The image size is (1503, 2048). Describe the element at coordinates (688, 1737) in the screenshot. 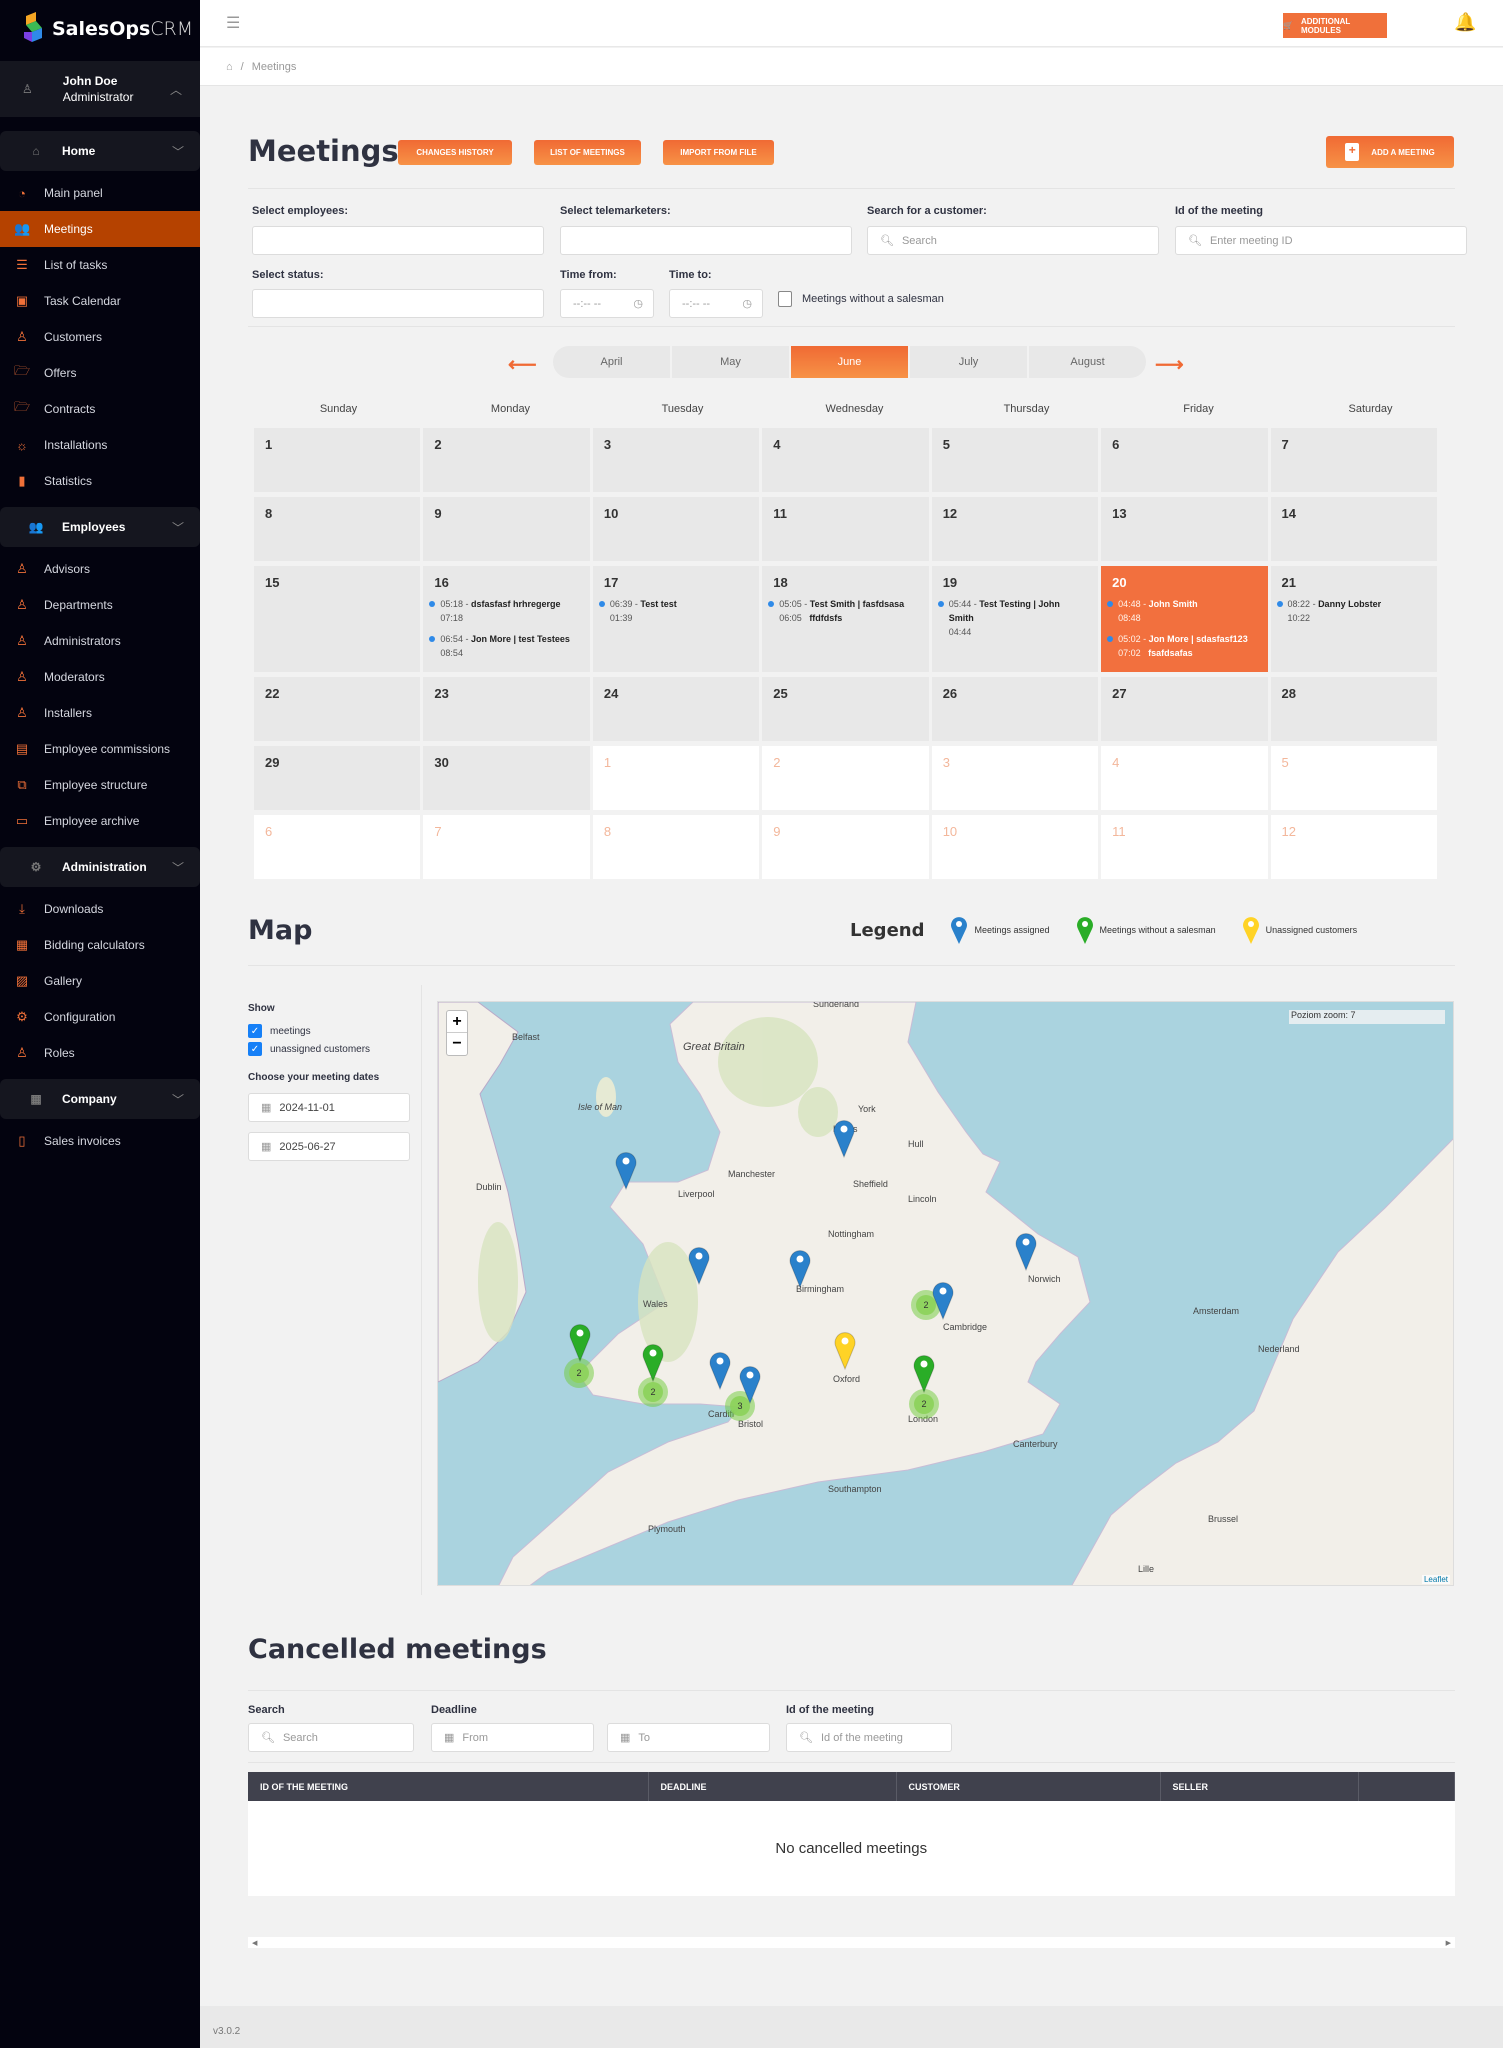

I see `deadline-to-input: ▦ To` at that location.